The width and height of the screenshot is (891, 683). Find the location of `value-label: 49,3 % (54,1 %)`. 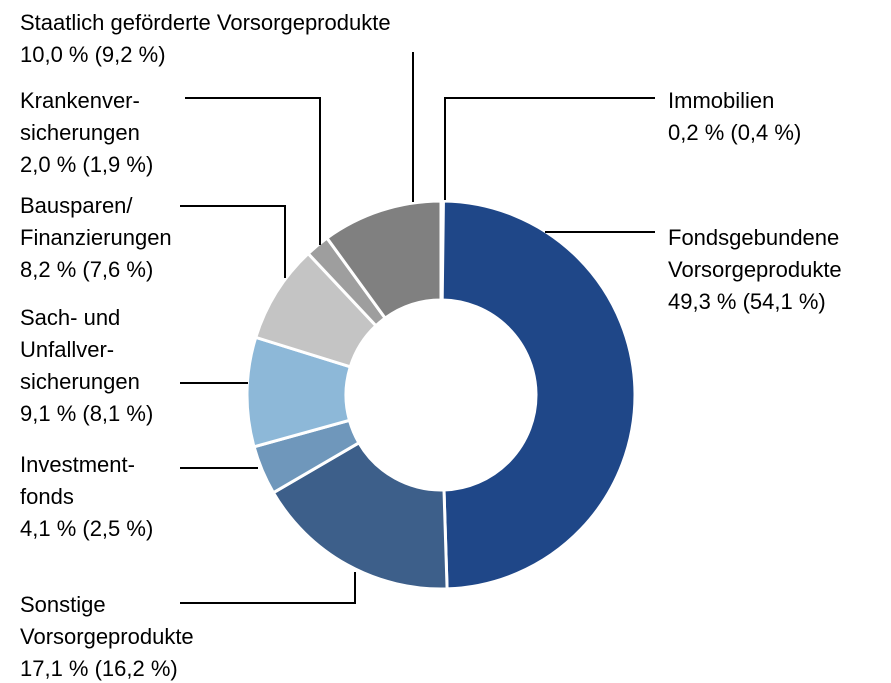

value-label: 49,3 % (54,1 %) is located at coordinates (747, 301).